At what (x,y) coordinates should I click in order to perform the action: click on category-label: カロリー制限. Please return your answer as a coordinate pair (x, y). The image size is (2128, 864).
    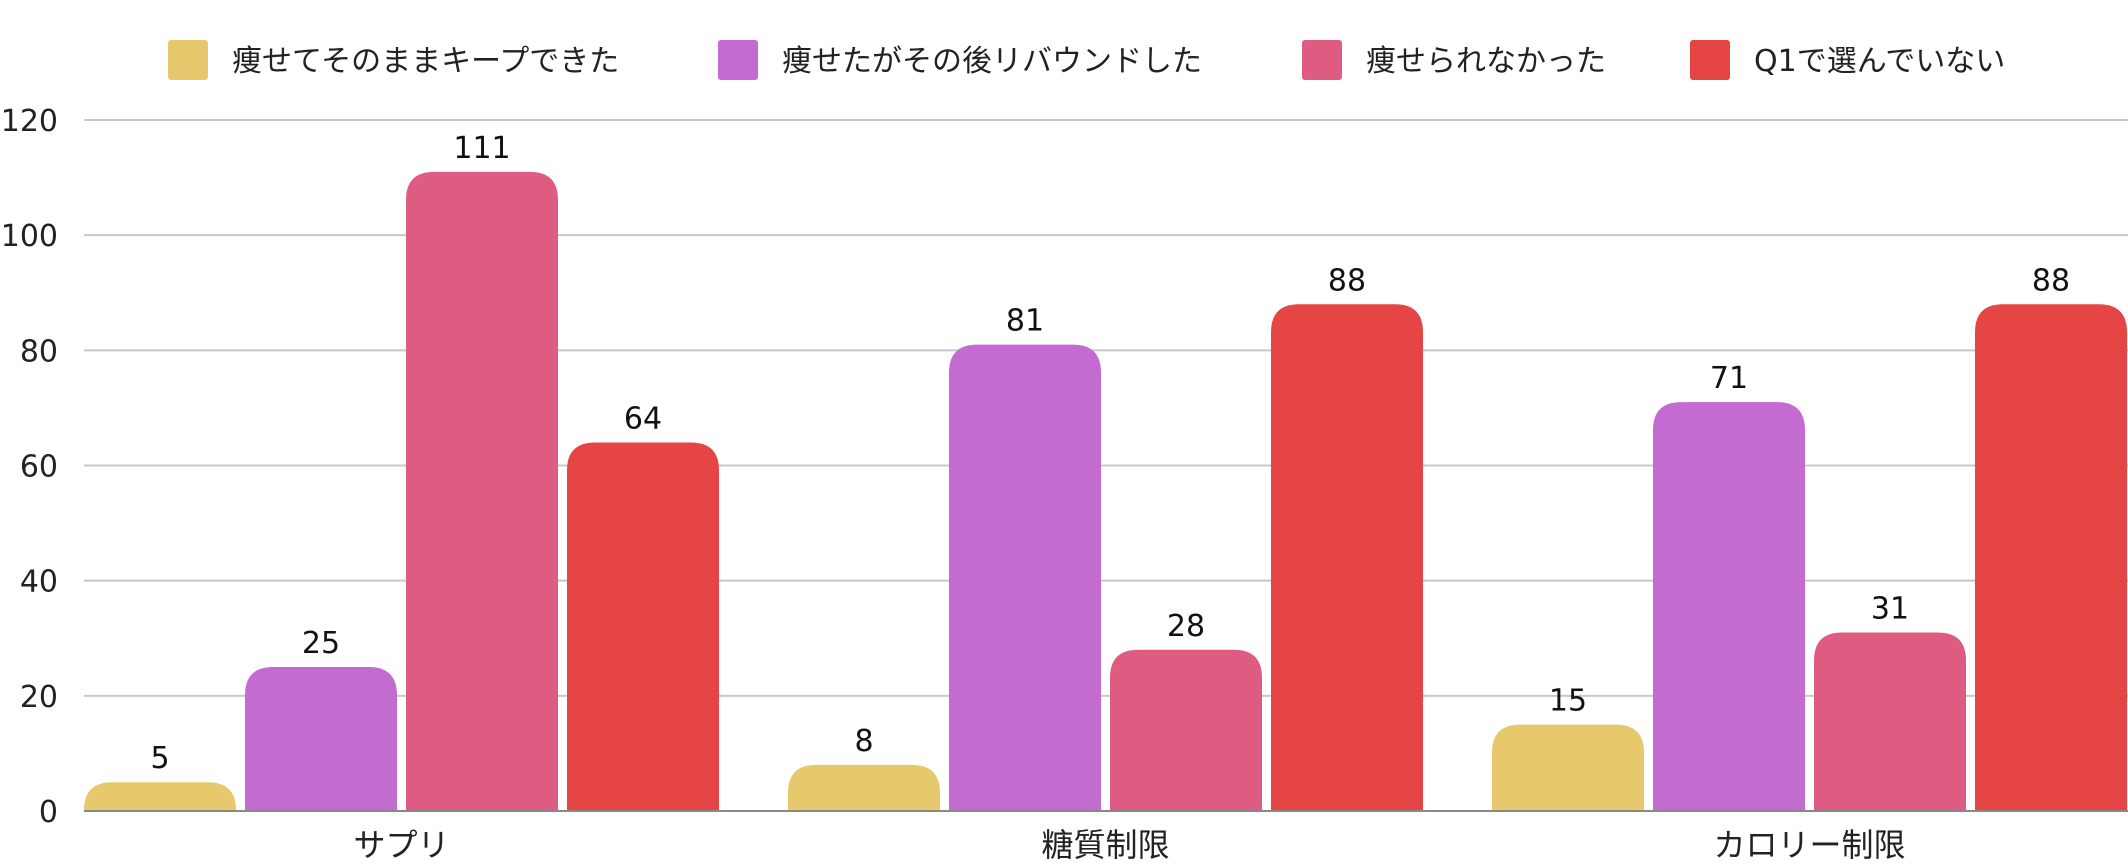
    Looking at the image, I should click on (1809, 845).